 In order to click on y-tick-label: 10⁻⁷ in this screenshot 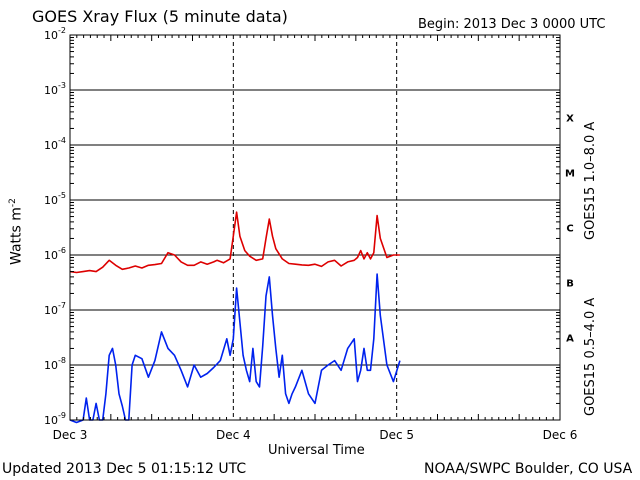, I will do `click(55, 309)`.